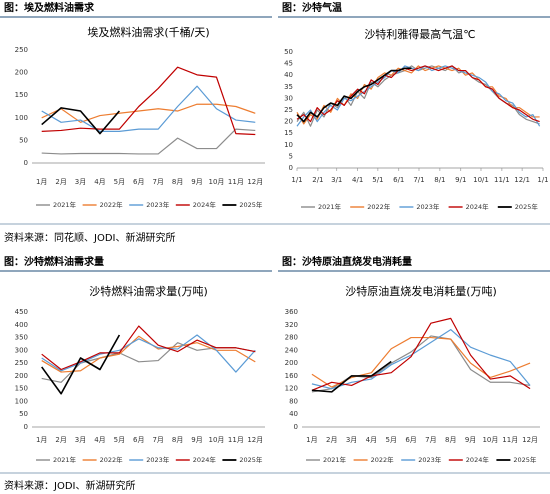 The image size is (550, 494). What do you see at coordinates (293, 401) in the screenshot?
I see `y-tick-label: 80` at bounding box center [293, 401].